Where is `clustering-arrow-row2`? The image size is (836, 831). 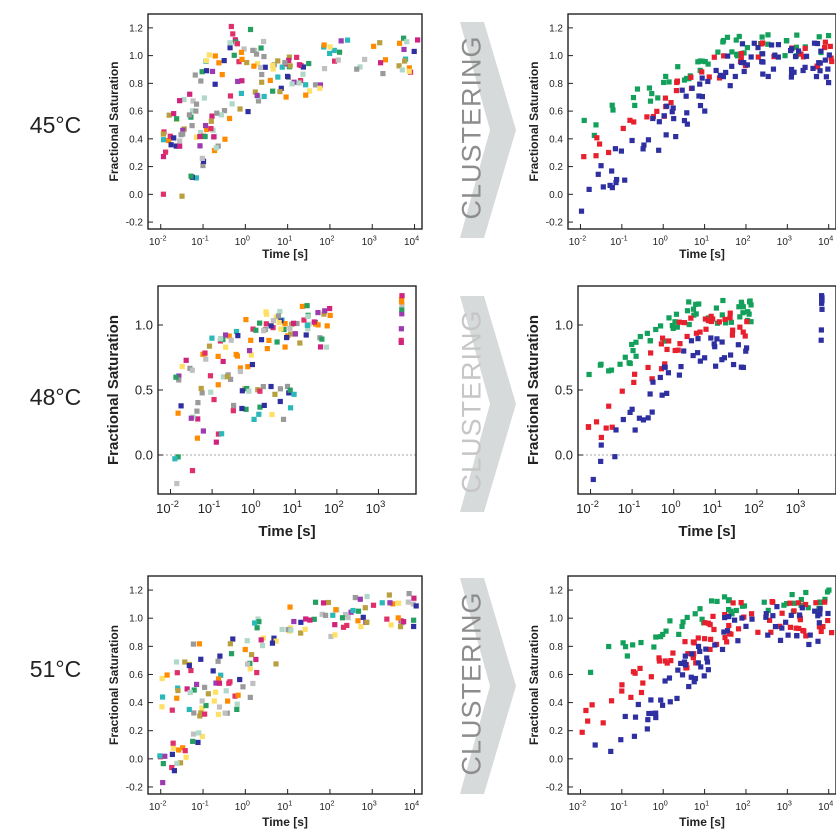 clustering-arrow-row2 is located at coordinates (488, 404).